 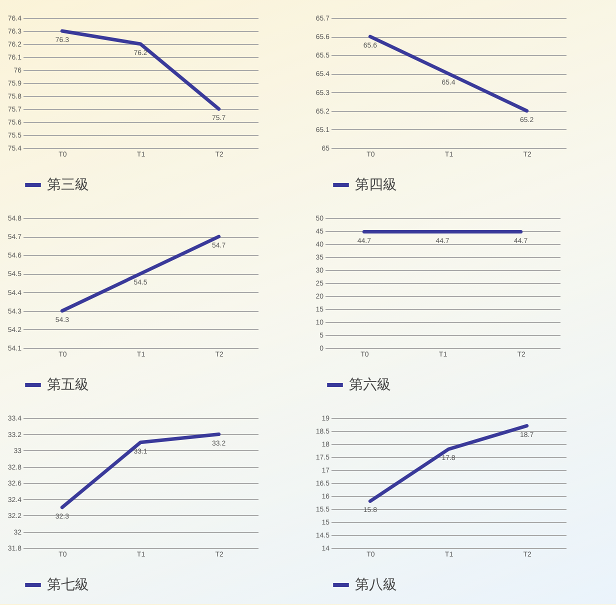 I want to click on legend-label: 第五級, so click(x=68, y=385).